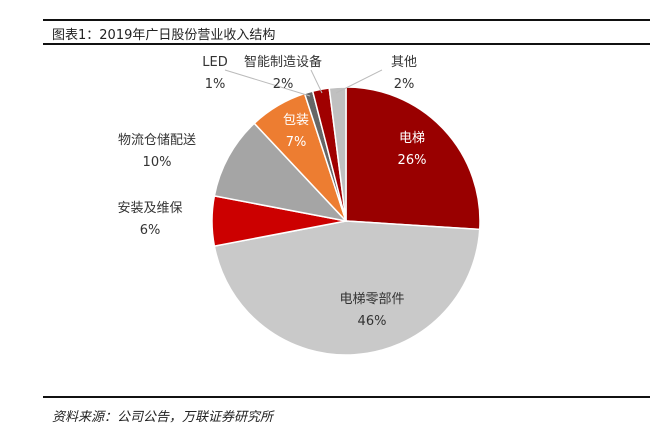 This screenshot has height=436, width=670. What do you see at coordinates (296, 120) in the screenshot?
I see `slice-label: 包装` at bounding box center [296, 120].